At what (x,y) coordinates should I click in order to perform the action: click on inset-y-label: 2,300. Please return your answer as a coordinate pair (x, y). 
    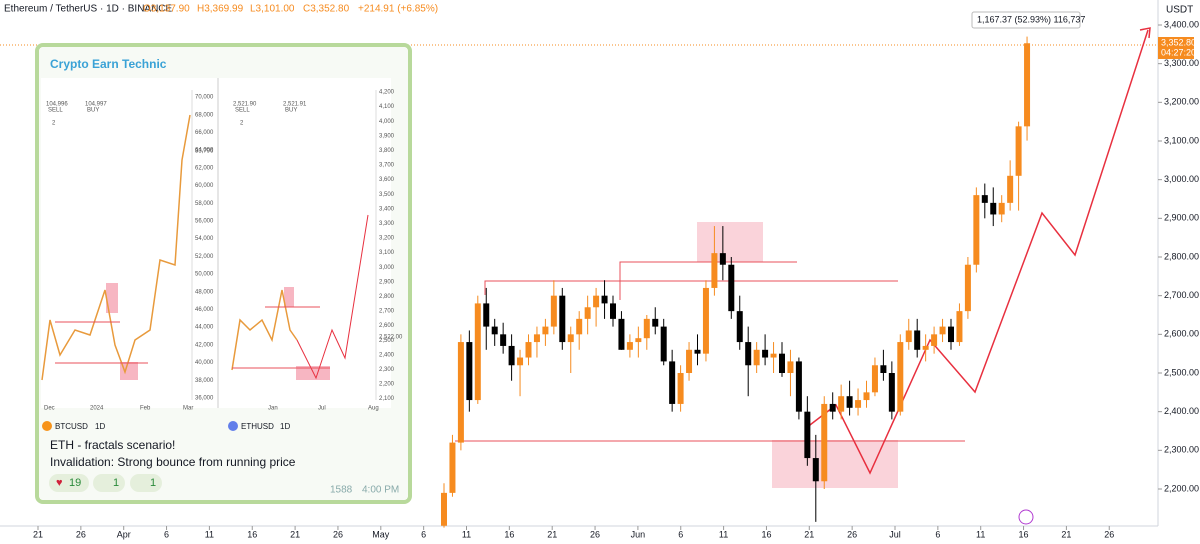
    Looking at the image, I should click on (387, 370).